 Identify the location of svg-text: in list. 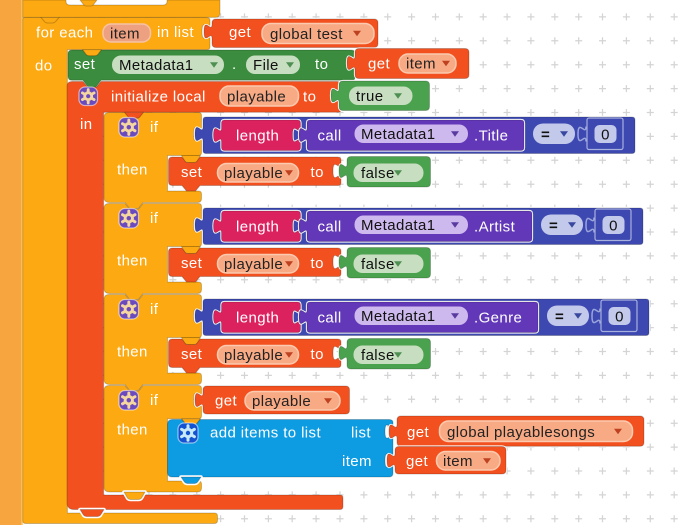
(175, 32).